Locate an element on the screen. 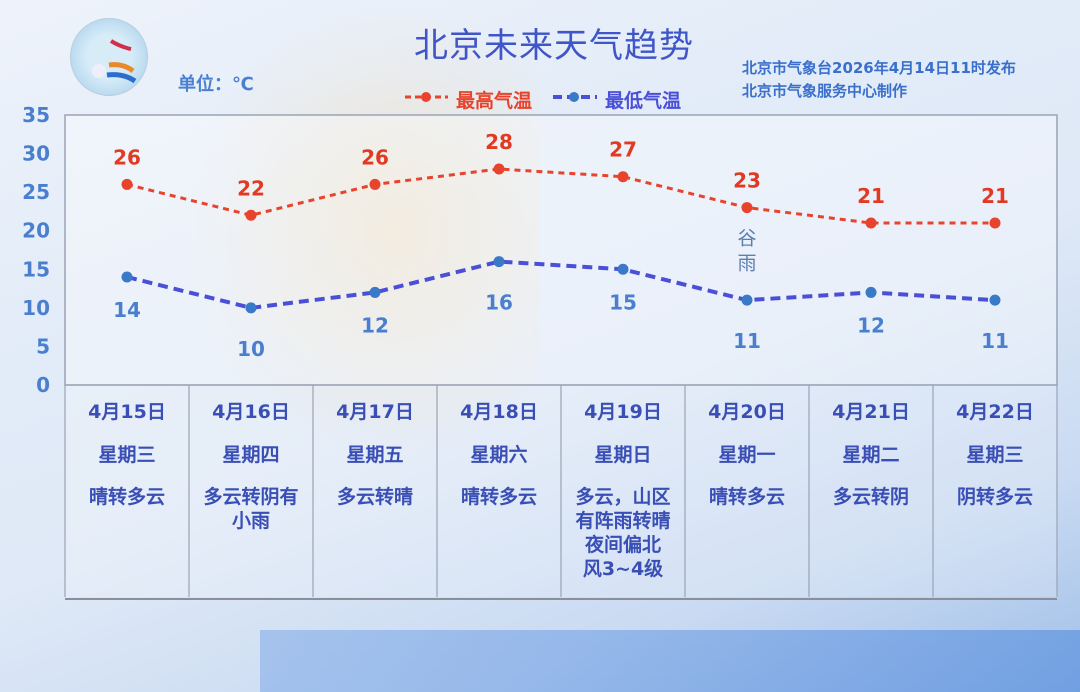 This screenshot has width=1080, height=692. weather-description: 小雨 is located at coordinates (250, 521).